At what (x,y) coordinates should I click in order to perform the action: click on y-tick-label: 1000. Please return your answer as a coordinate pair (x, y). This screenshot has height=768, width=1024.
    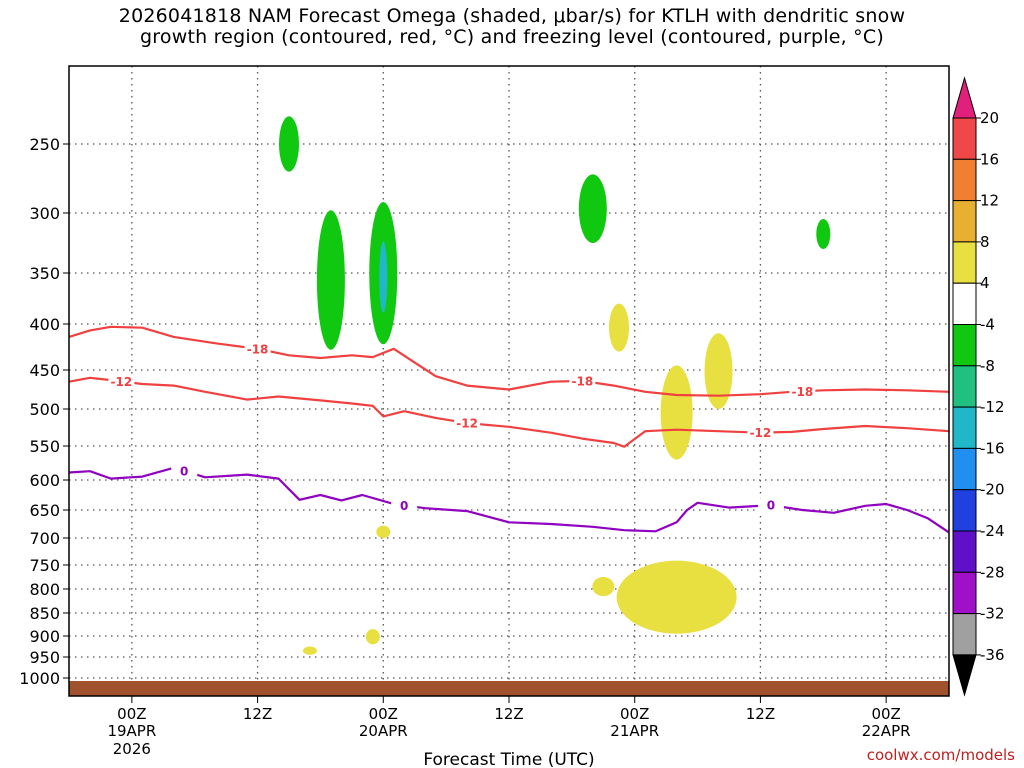
    Looking at the image, I should click on (39, 678).